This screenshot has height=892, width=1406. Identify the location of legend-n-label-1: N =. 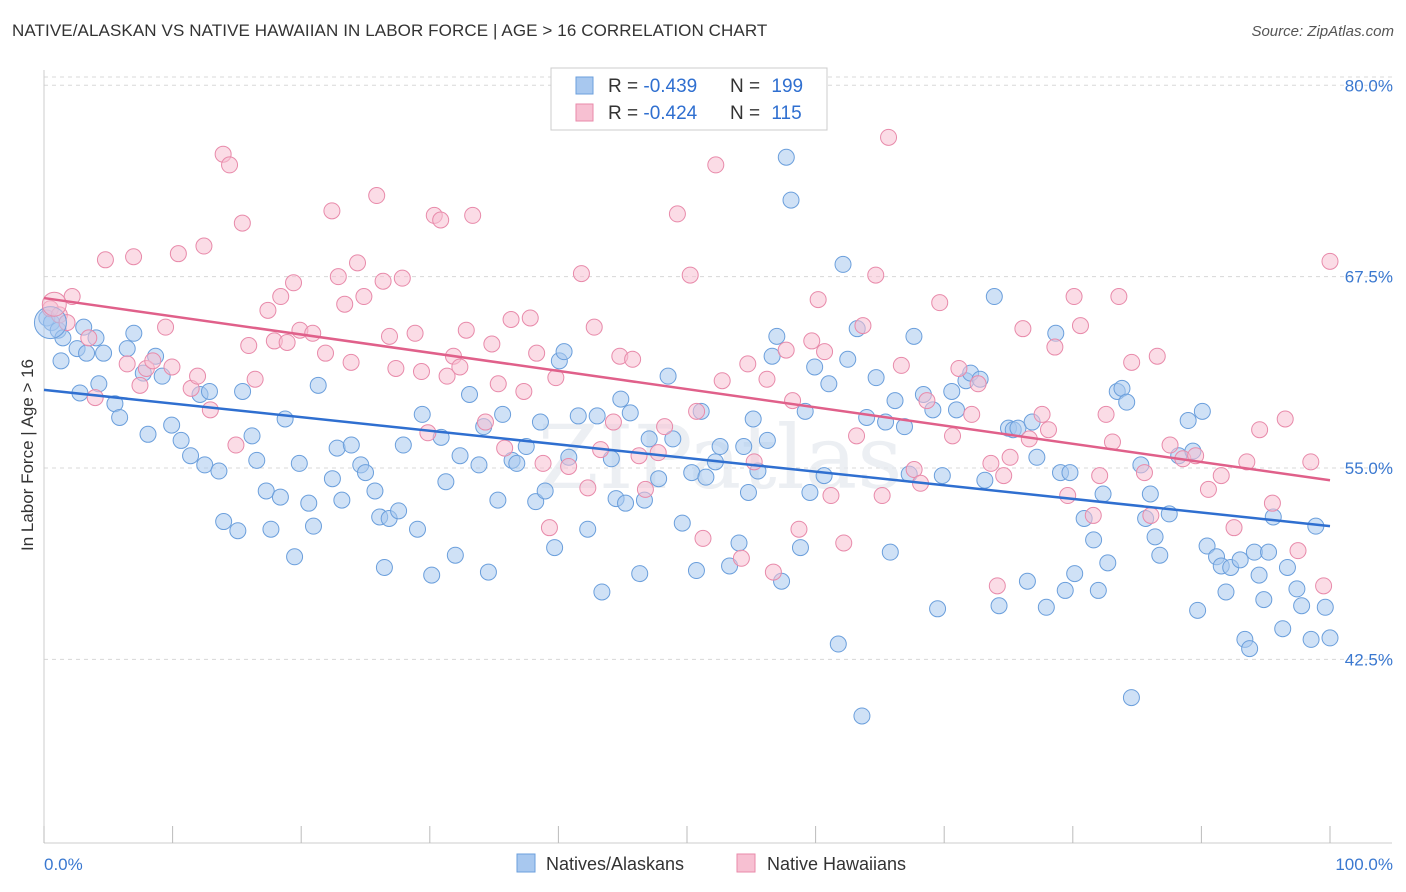
(747, 86).